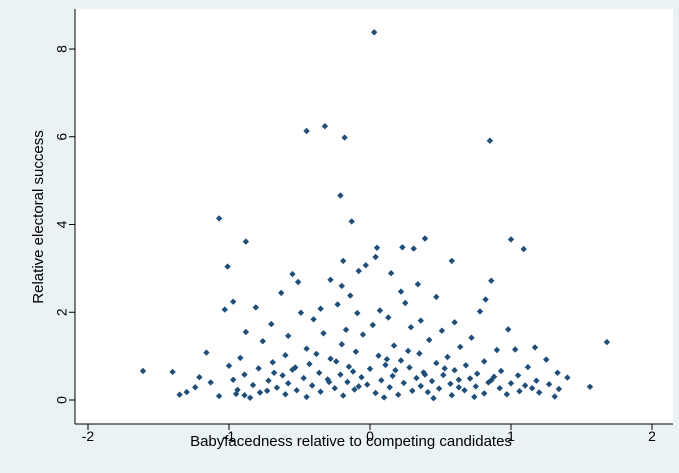 This screenshot has height=473, width=679. Describe the element at coordinates (229, 436) in the screenshot. I see `x-tick-label: -1` at that location.